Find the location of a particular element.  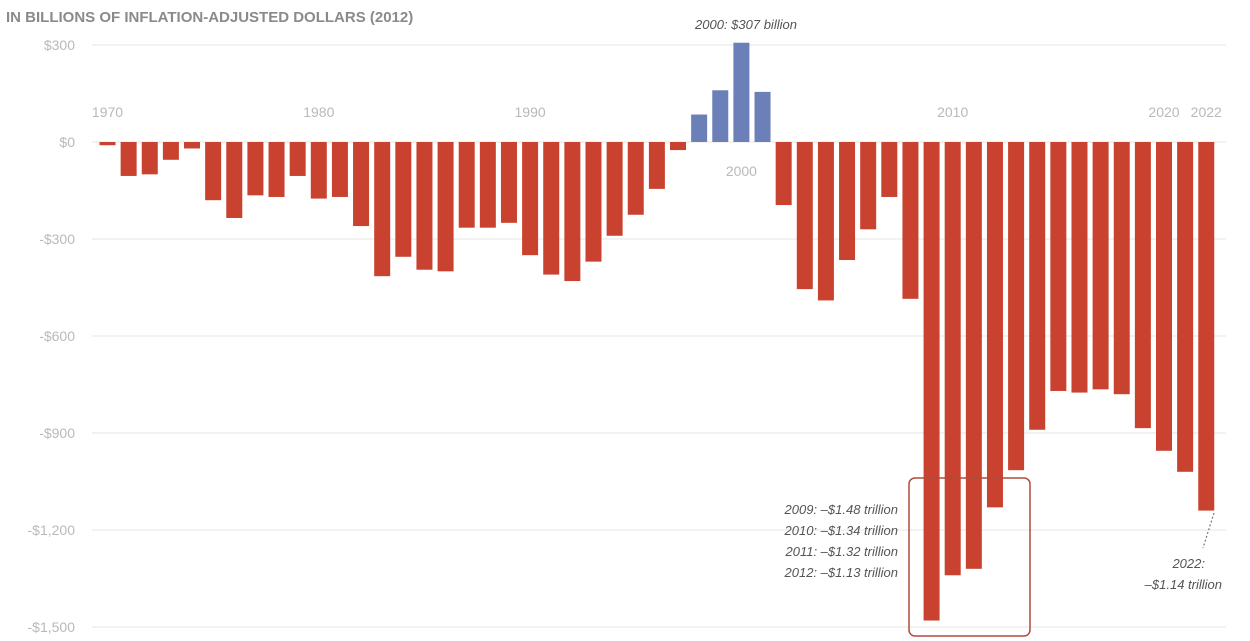

last-annotation-value: –$1.14 trillion is located at coordinates (1183, 584).